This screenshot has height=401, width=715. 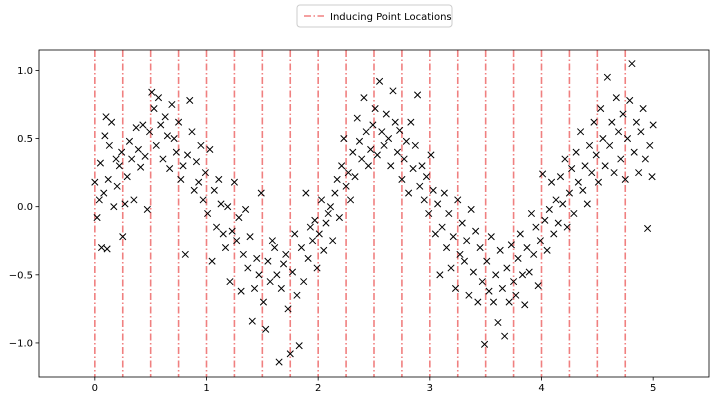 I want to click on legend-label: Inducing Point Locations, so click(x=391, y=17).